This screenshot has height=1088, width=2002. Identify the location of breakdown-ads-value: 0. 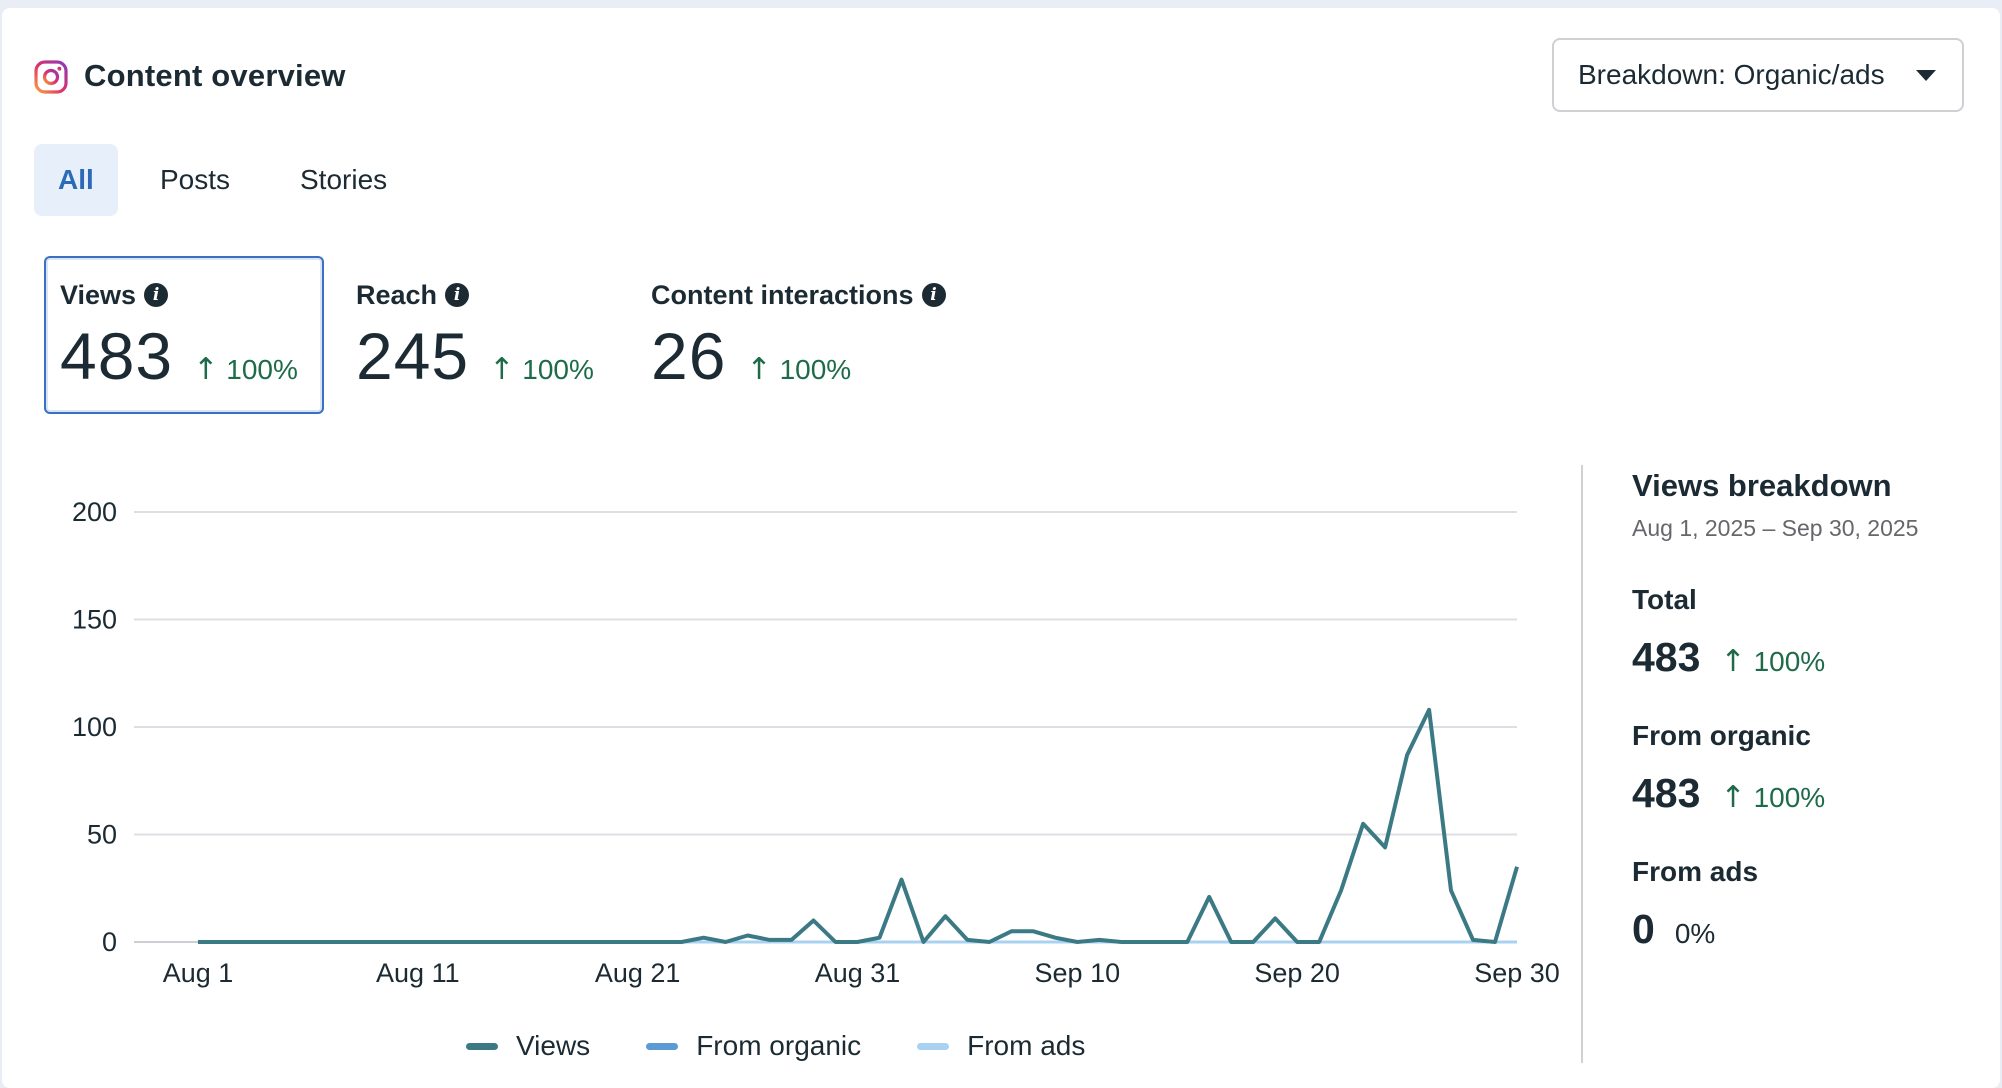
(1643, 929).